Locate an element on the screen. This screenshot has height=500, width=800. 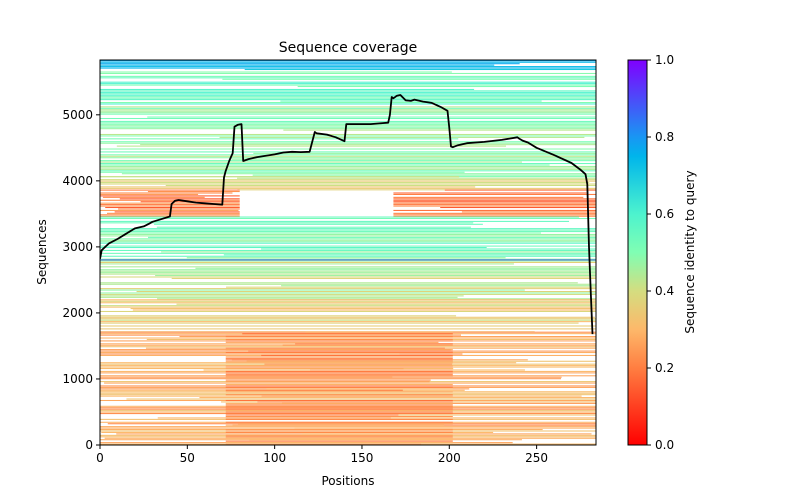
x-tick-label: 250 is located at coordinates (536, 458).